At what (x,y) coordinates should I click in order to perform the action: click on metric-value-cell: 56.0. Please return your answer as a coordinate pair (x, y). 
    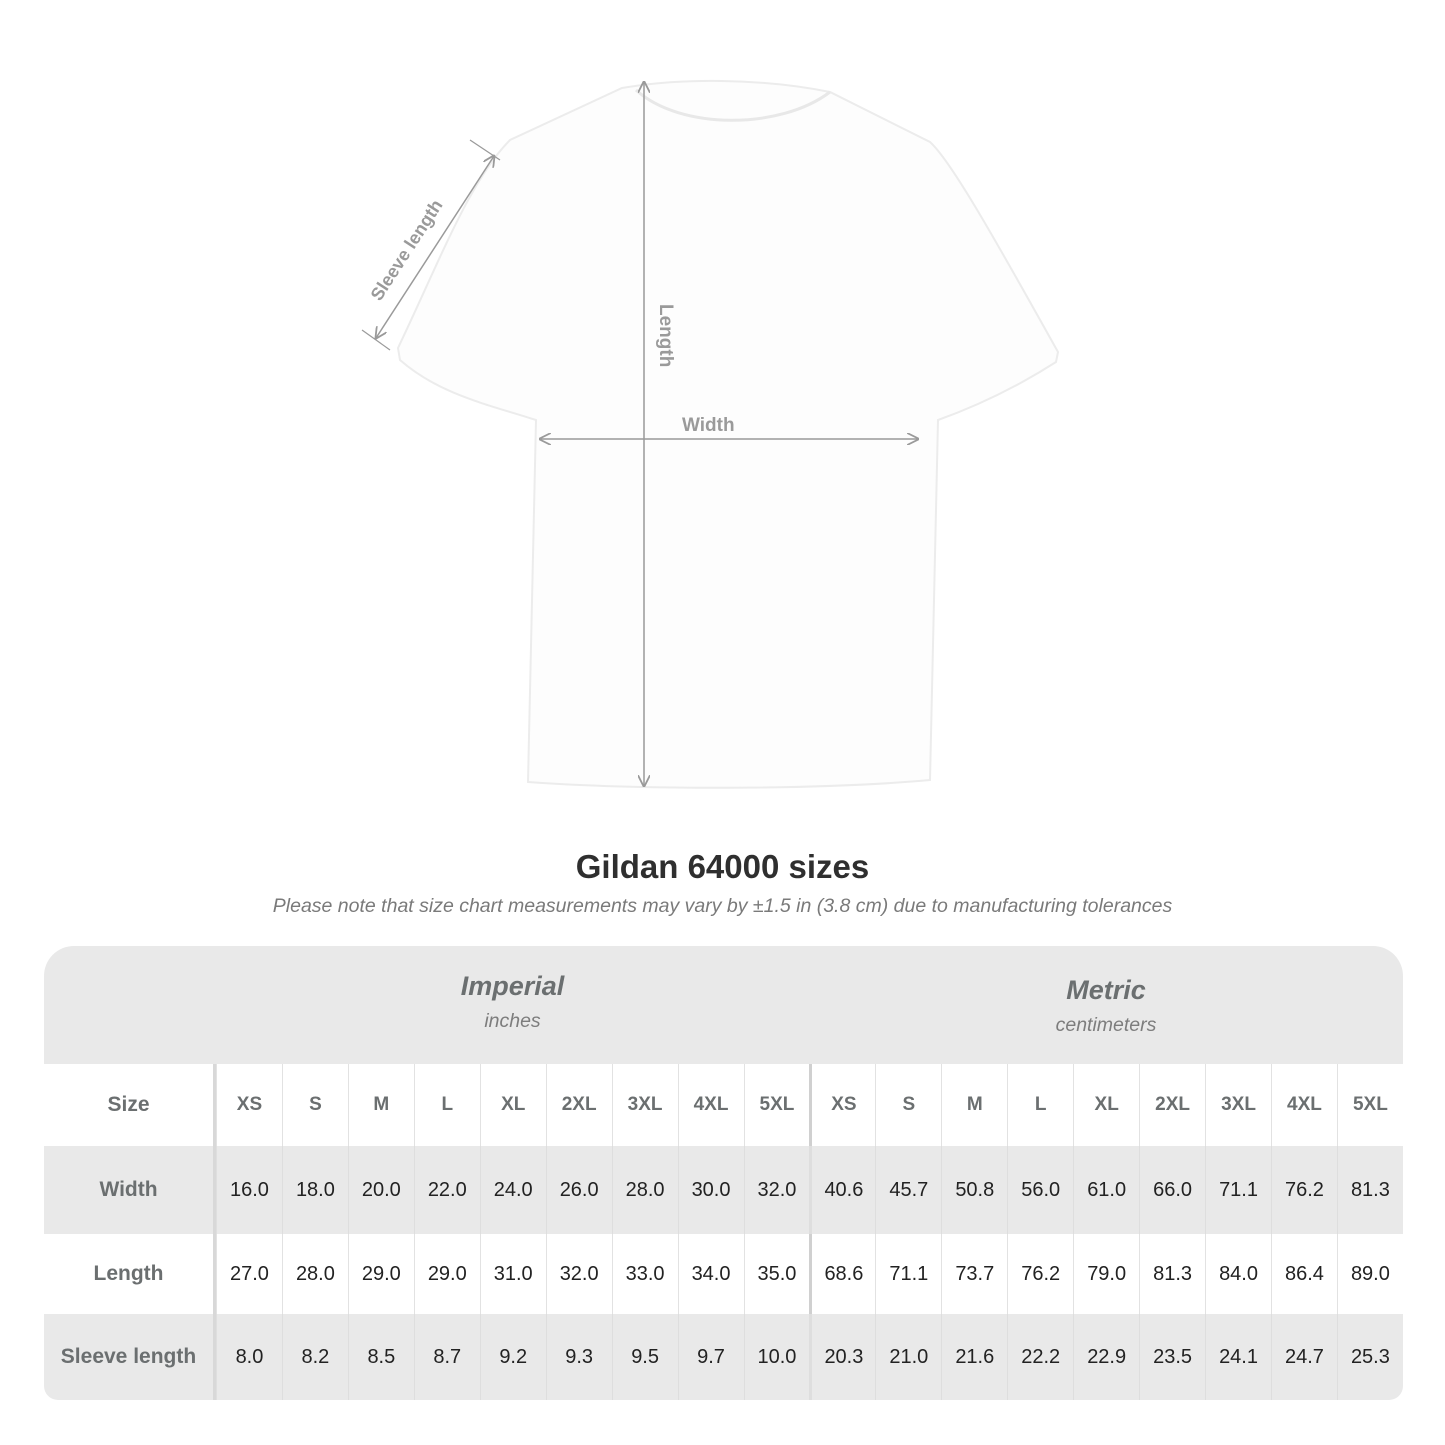
    Looking at the image, I should click on (1040, 1190).